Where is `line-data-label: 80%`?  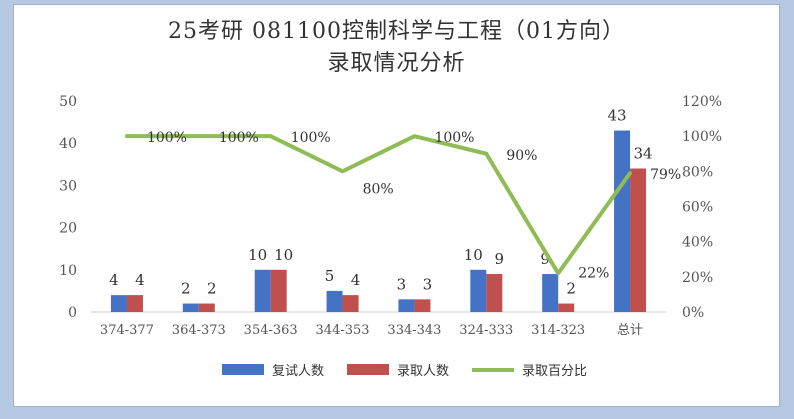 line-data-label: 80% is located at coordinates (378, 189).